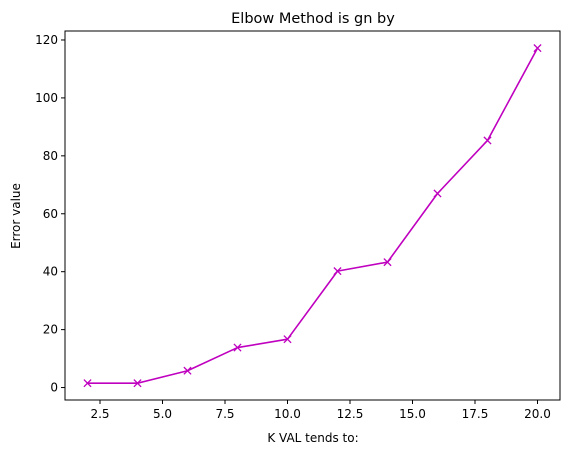 This screenshot has height=455, width=571. I want to click on x-tick-label: 15.0, so click(412, 414).